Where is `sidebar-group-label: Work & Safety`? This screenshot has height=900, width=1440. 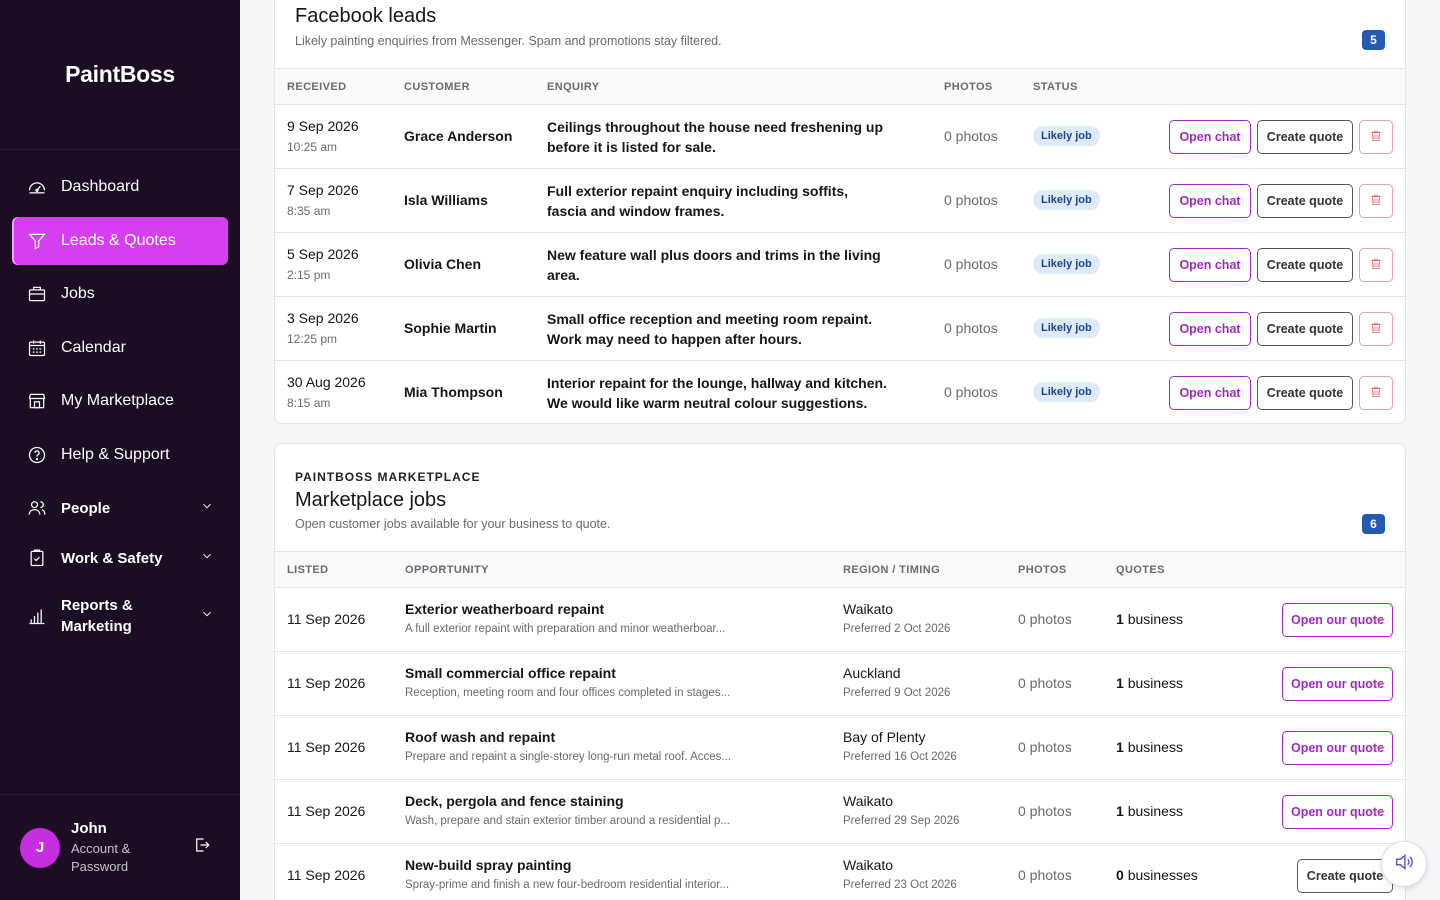
sidebar-group-label: Work & Safety is located at coordinates (112, 558).